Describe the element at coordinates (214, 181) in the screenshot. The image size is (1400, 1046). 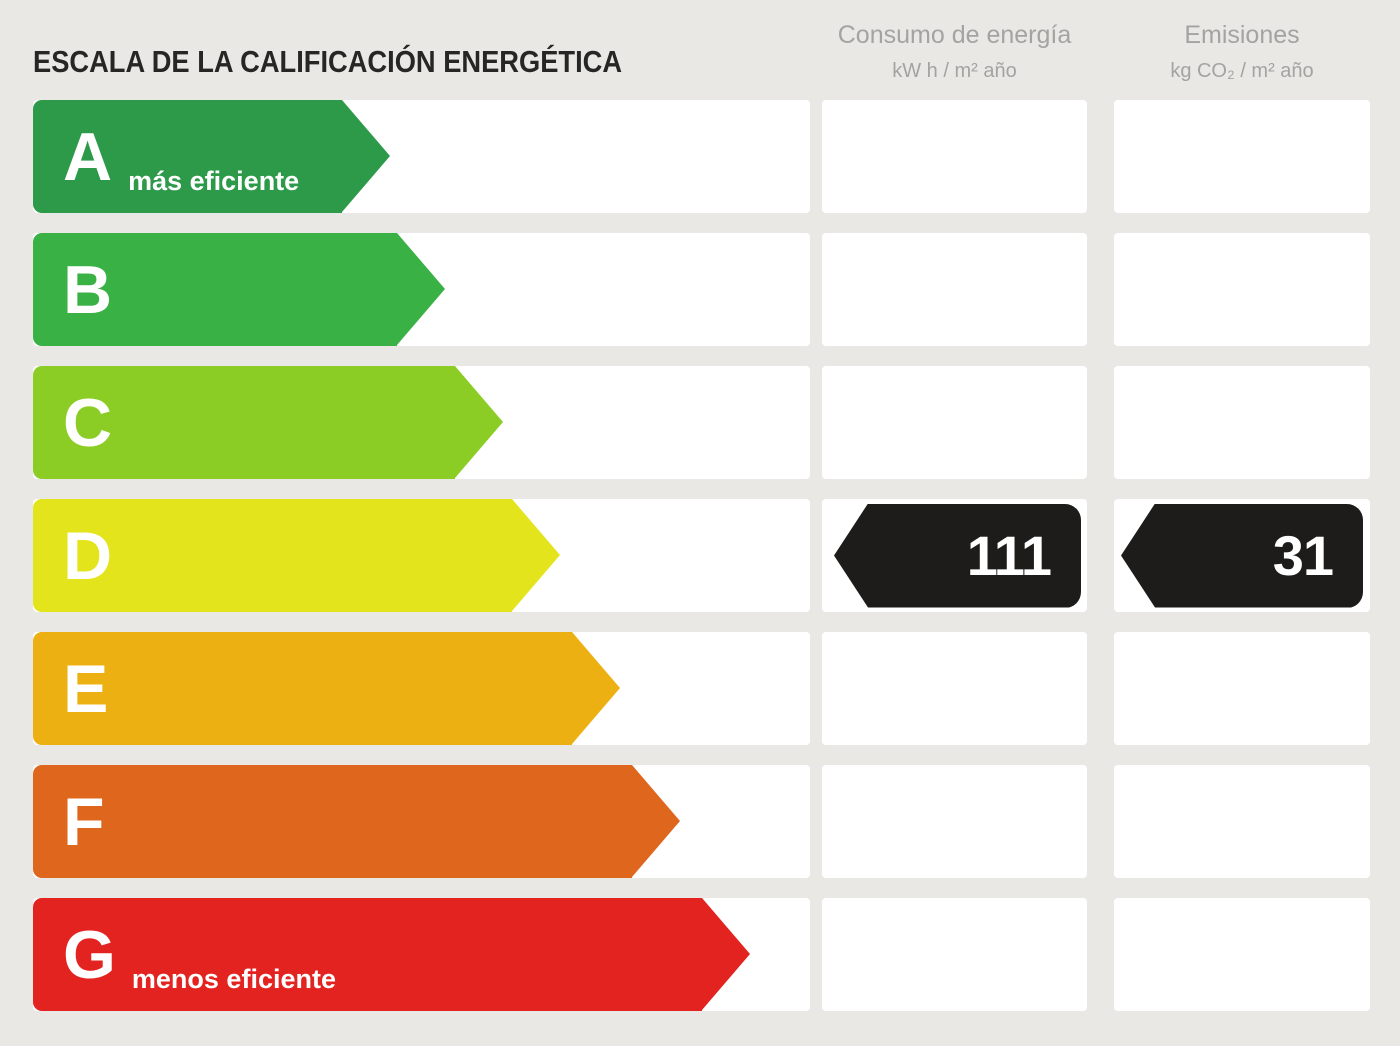
I see `efficiency-note: más eficiente` at that location.